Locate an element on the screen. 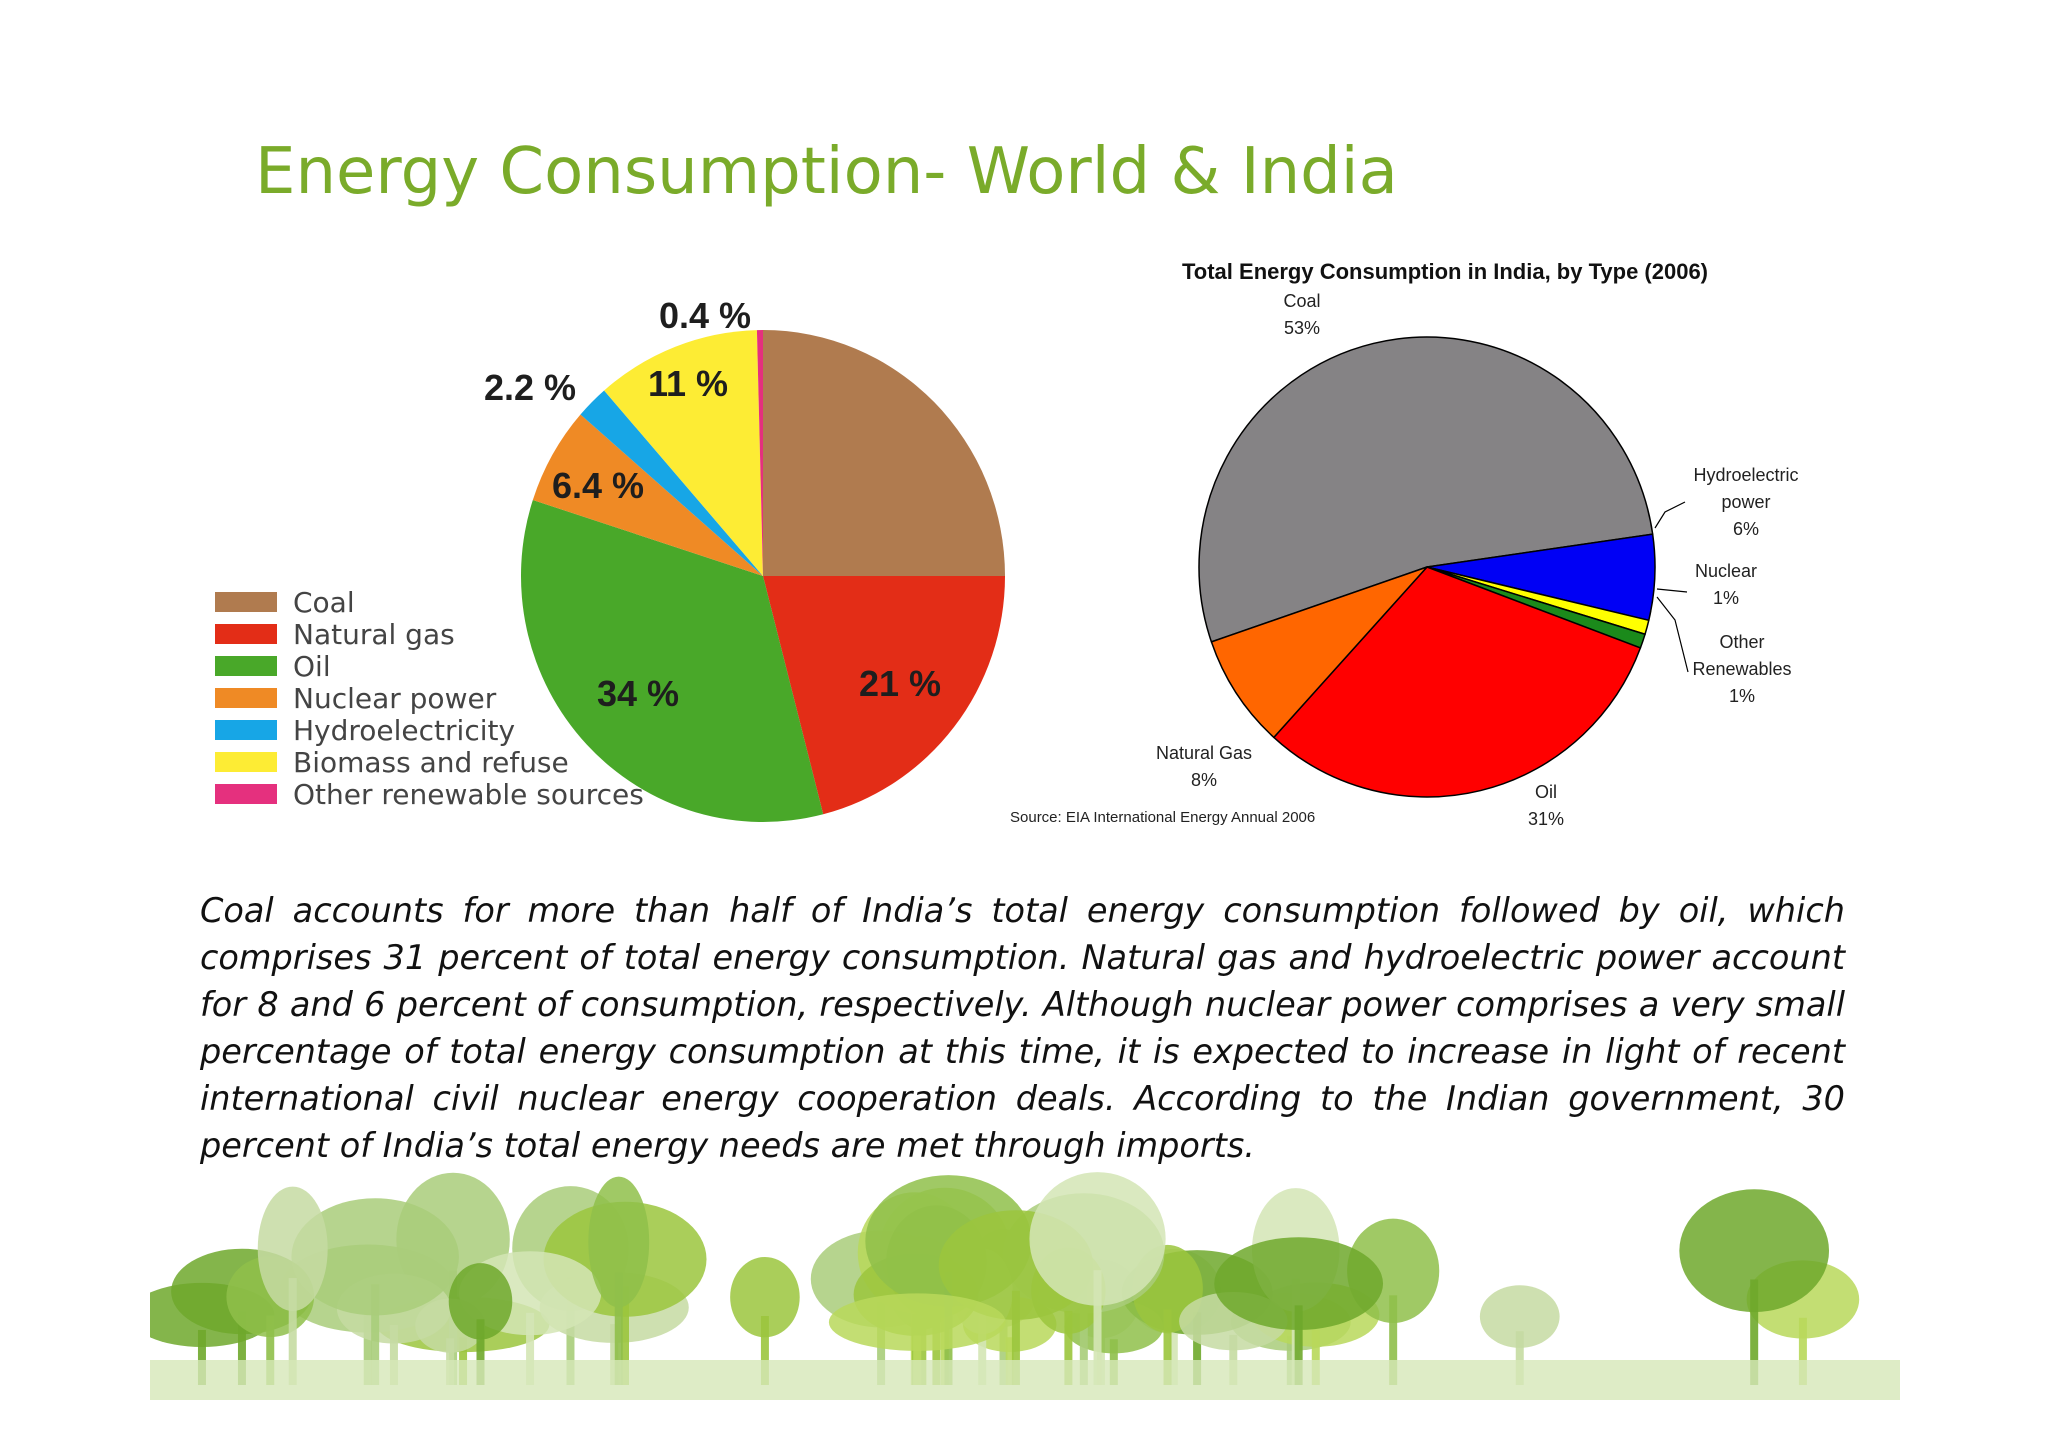 The height and width of the screenshot is (1447, 2048). india-pie is located at coordinates (1427, 567).